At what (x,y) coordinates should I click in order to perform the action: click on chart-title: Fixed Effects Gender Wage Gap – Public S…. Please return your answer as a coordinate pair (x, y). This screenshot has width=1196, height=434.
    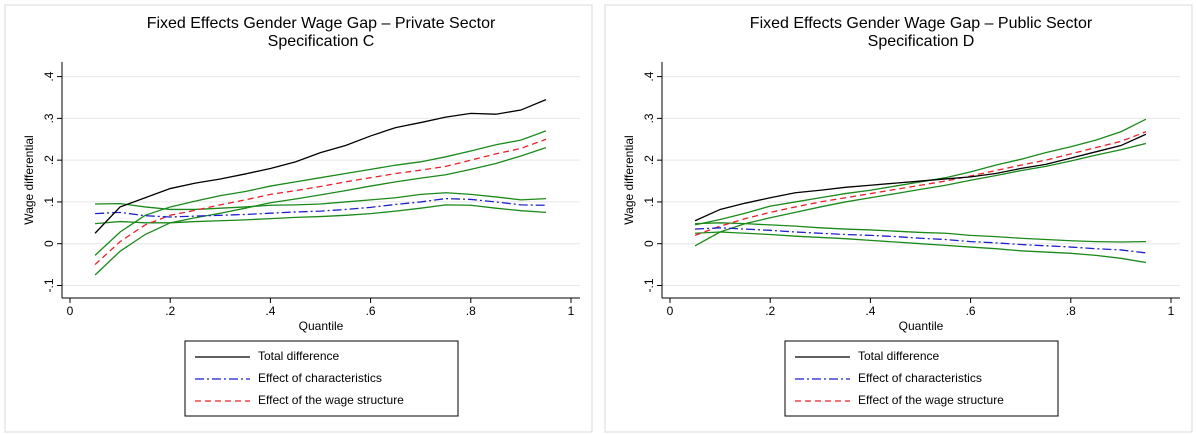
    Looking at the image, I should click on (921, 23).